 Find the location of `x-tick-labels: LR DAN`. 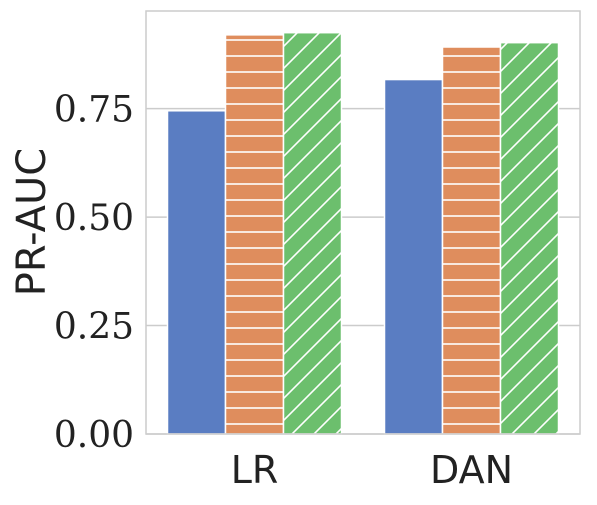

x-tick-labels: LR DAN is located at coordinates (372, 470).